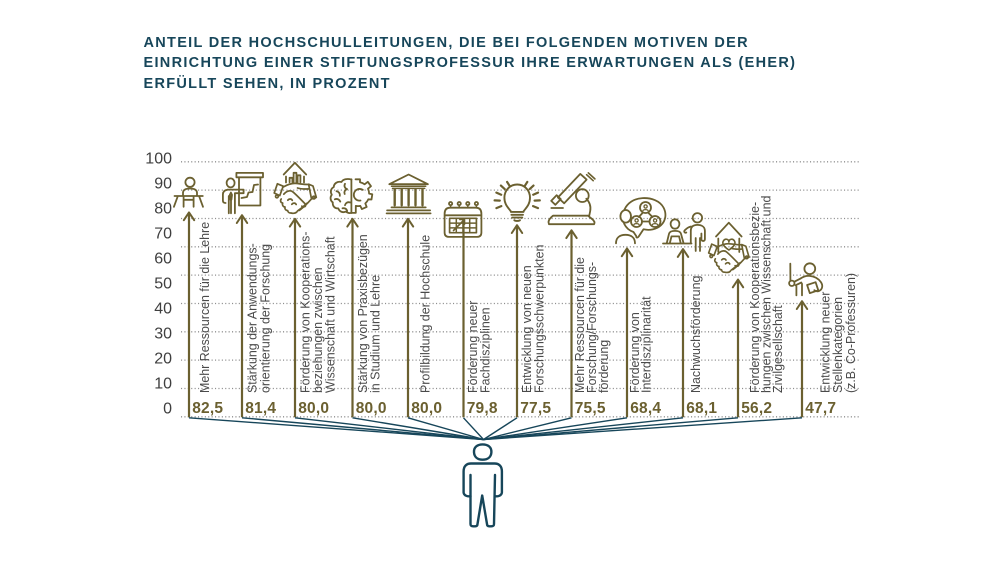  I want to click on svg-text: 80, so click(163, 208).